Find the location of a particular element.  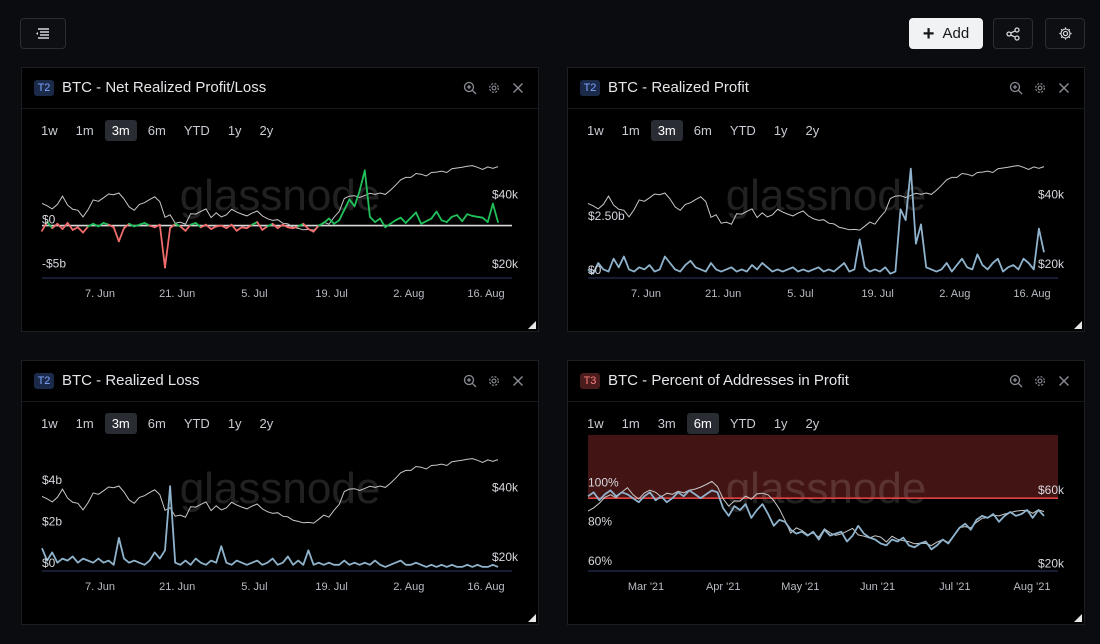

y-left-tick-label: $0 is located at coordinates (49, 220).